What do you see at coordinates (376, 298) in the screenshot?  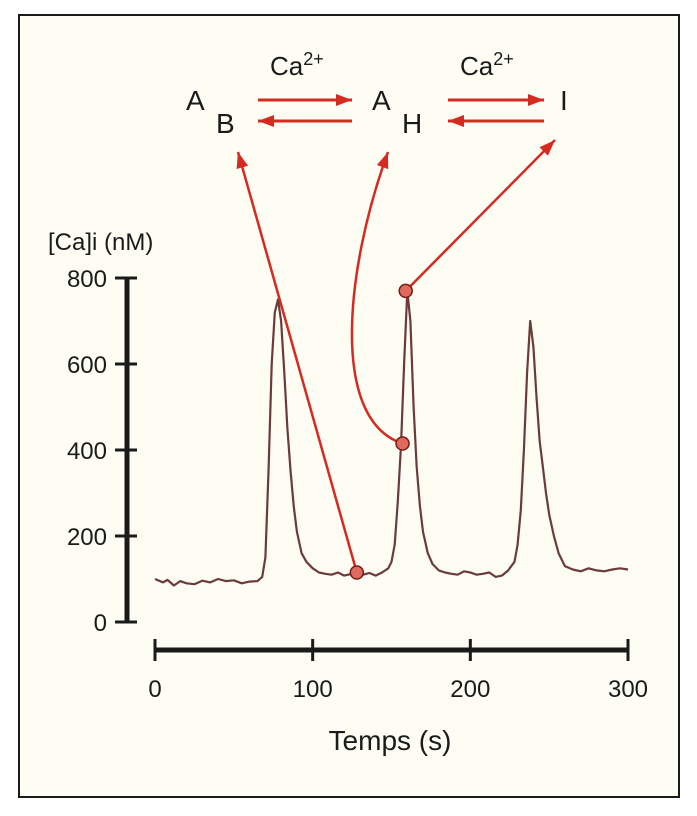 I see `annotation-to-h-curve` at bounding box center [376, 298].